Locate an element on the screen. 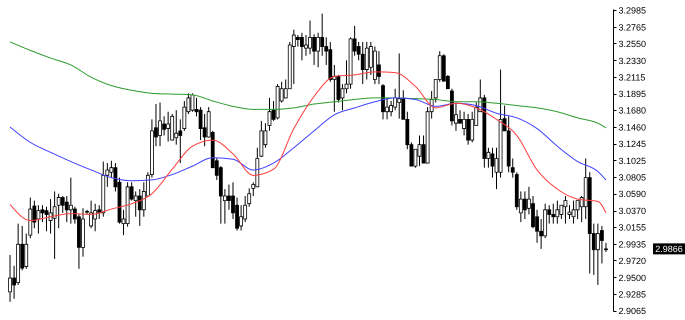 Image resolution: width=685 pixels, height=320 pixels. y-tick-label: 2.9720 is located at coordinates (632, 261).